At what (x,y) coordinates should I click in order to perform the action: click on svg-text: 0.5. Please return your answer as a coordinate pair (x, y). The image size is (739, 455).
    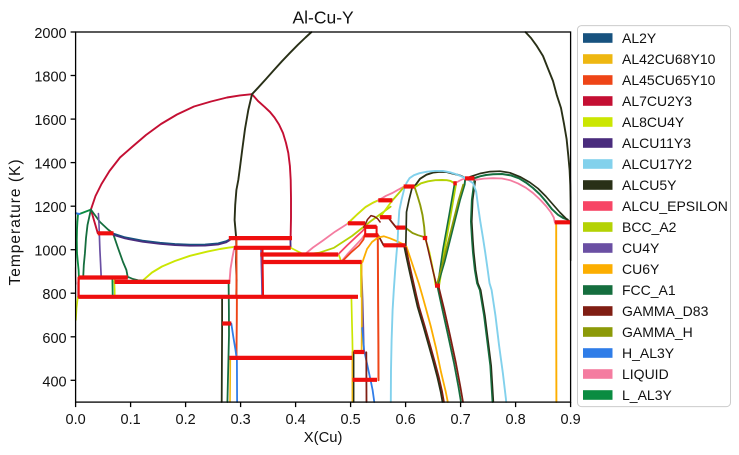
    Looking at the image, I should click on (351, 420).